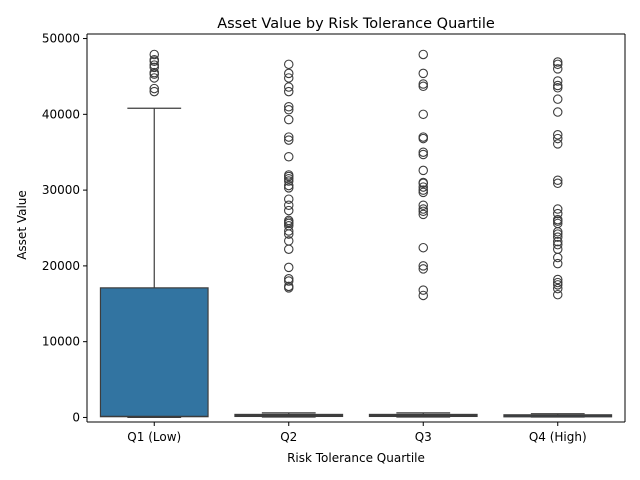  I want to click on x-tick-label: Q2, so click(288, 437).